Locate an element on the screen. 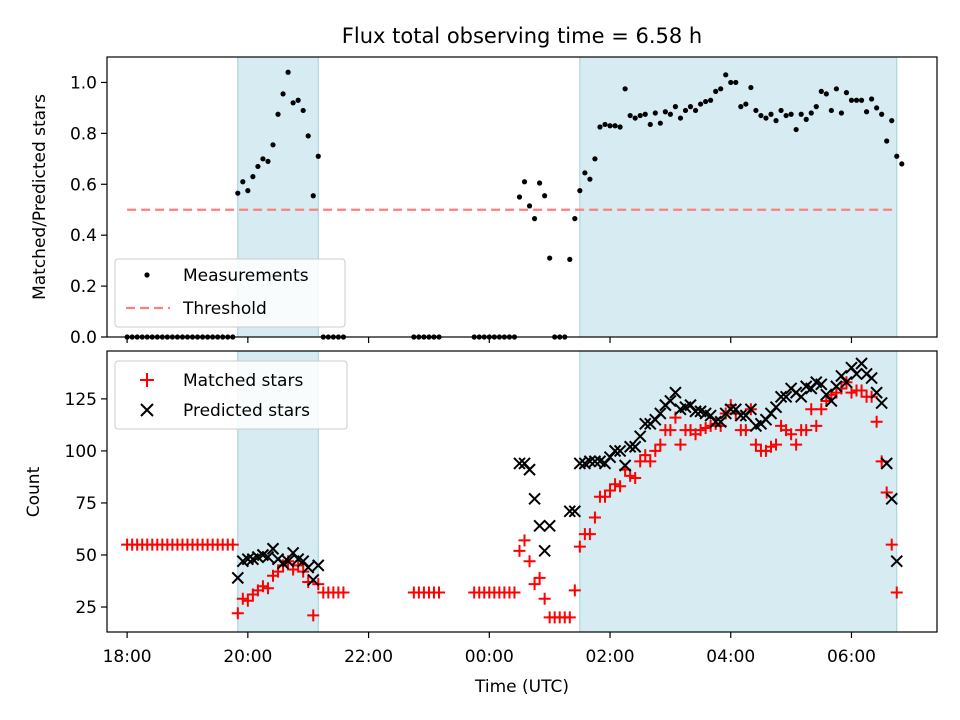  bottom-xtick-label: 06:00 is located at coordinates (851, 657).